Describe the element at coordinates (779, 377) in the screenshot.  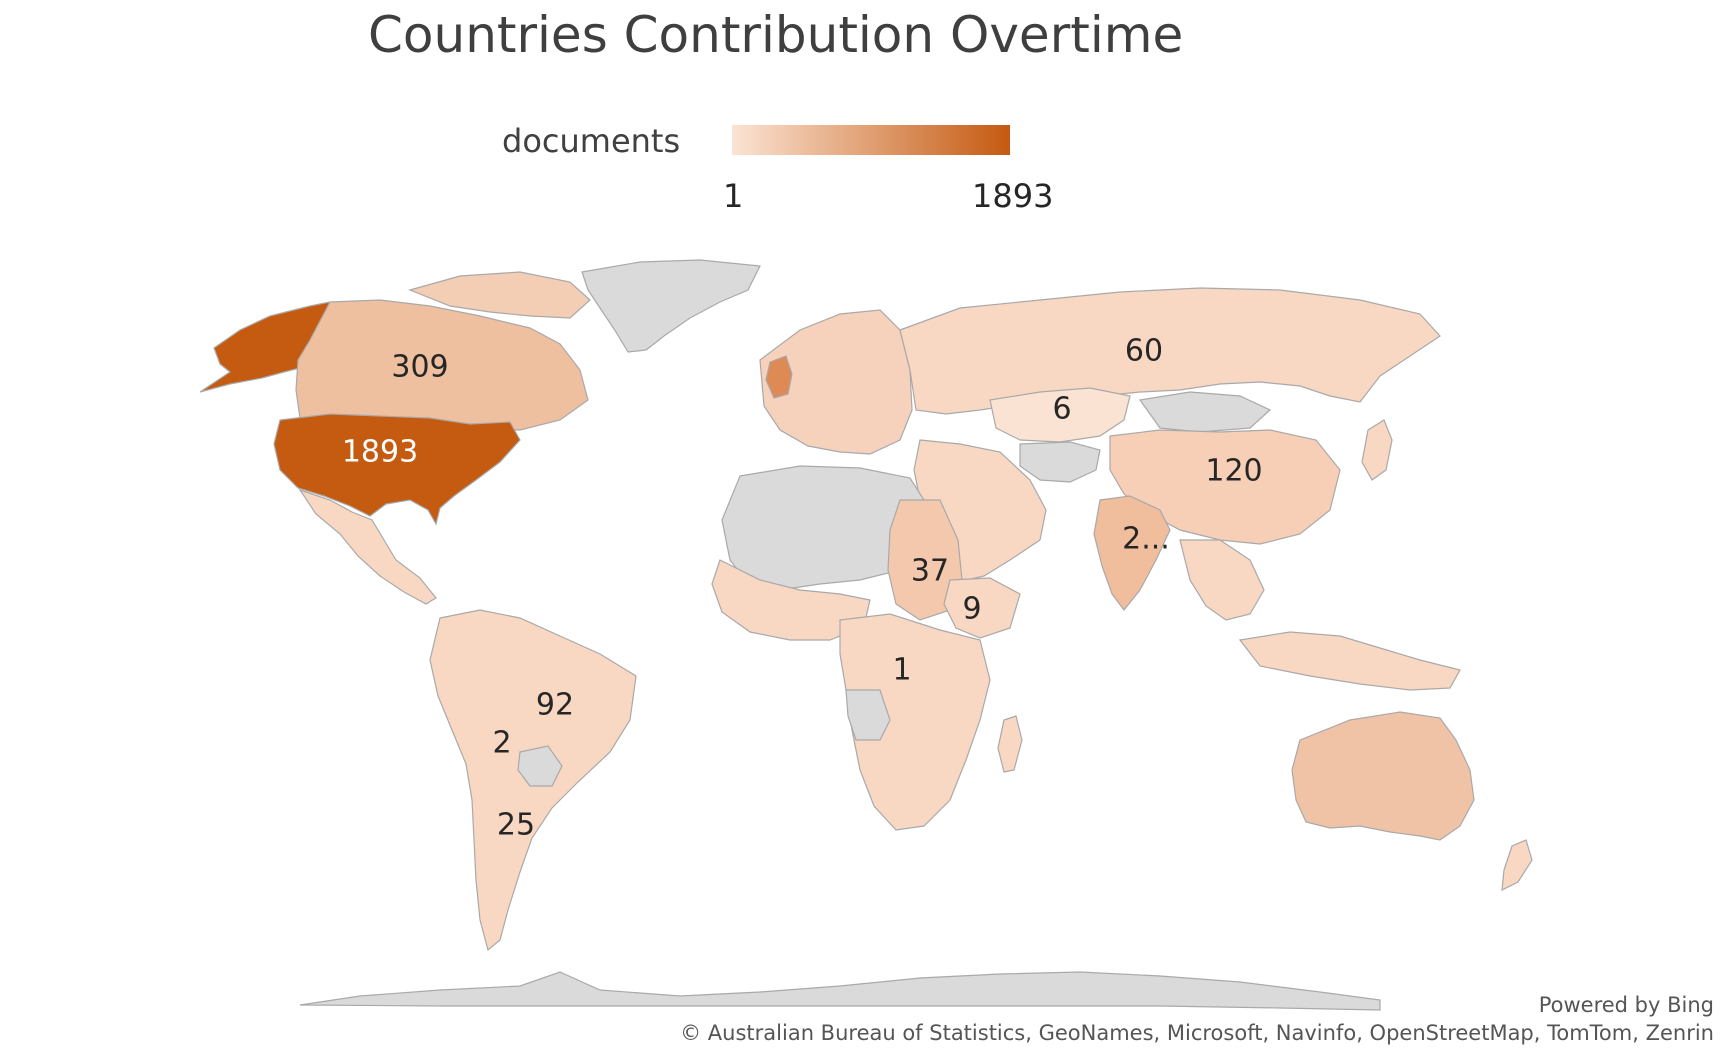
I see `region-uk` at that location.